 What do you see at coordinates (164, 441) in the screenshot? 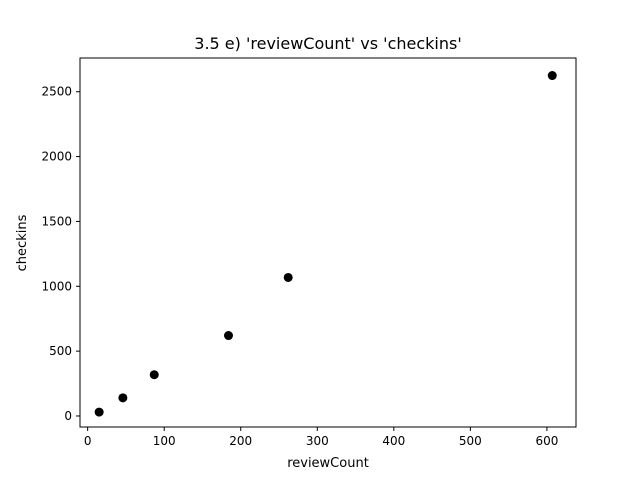
I see `x-tick-label: 100` at bounding box center [164, 441].